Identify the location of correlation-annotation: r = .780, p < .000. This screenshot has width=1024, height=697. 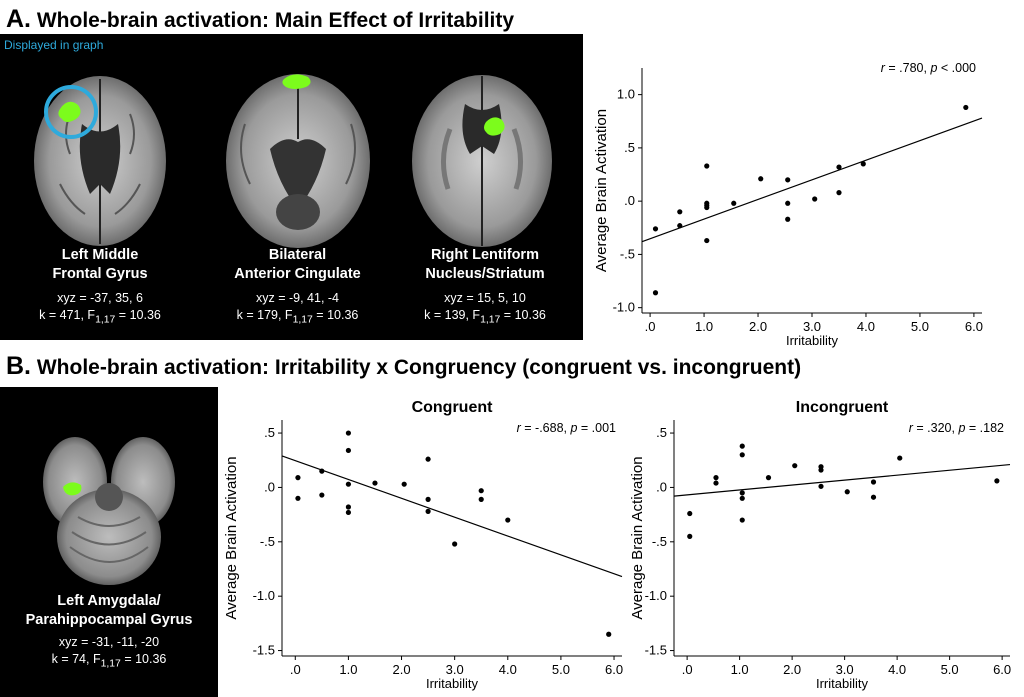
(928, 68).